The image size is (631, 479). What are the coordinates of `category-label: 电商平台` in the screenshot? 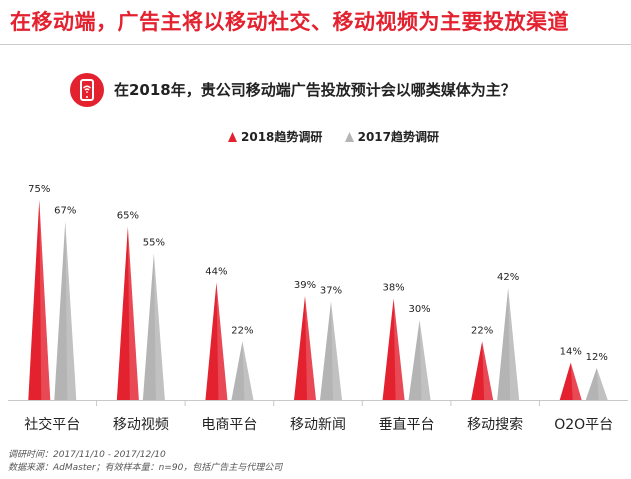 It's located at (229, 425).